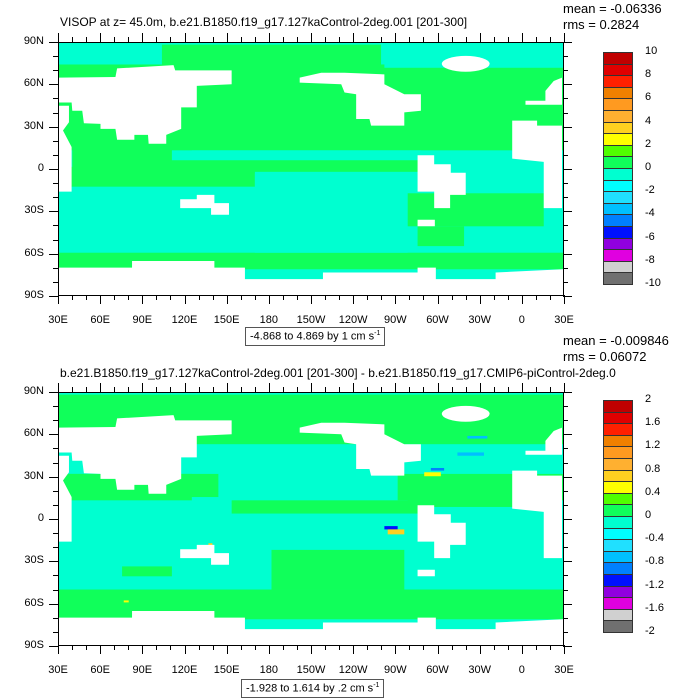  What do you see at coordinates (648, 74) in the screenshot?
I see `colorbar-label: 8` at bounding box center [648, 74].